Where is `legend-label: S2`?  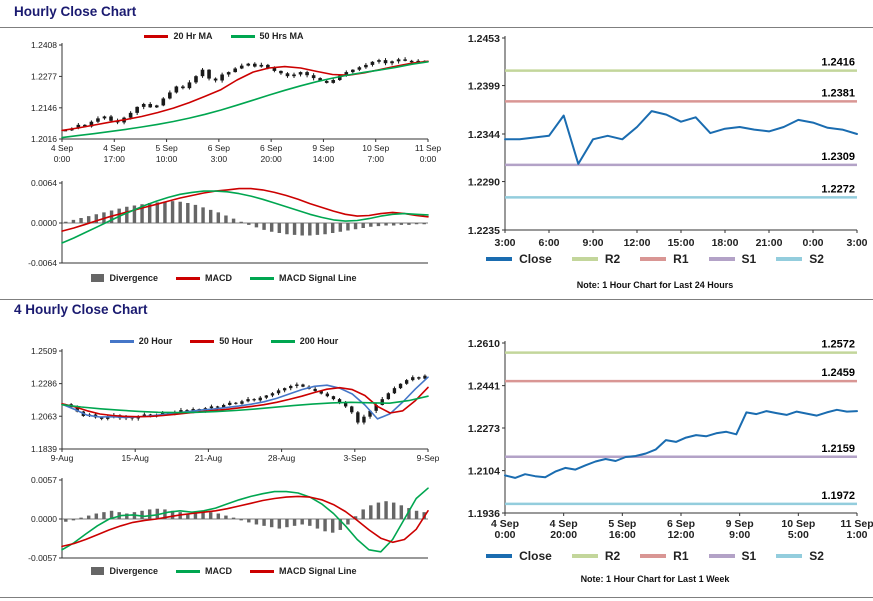
legend-label: S2 is located at coordinates (816, 259).